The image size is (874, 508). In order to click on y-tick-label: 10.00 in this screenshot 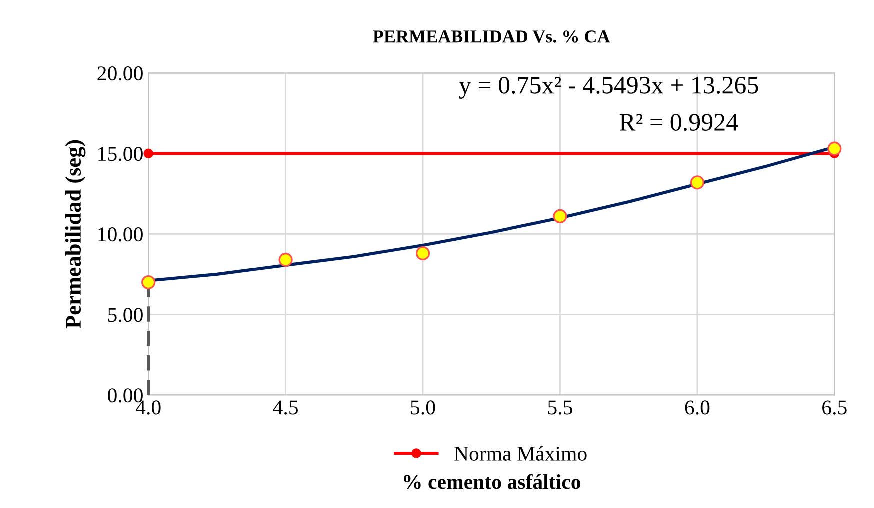, I will do `click(120, 235)`.